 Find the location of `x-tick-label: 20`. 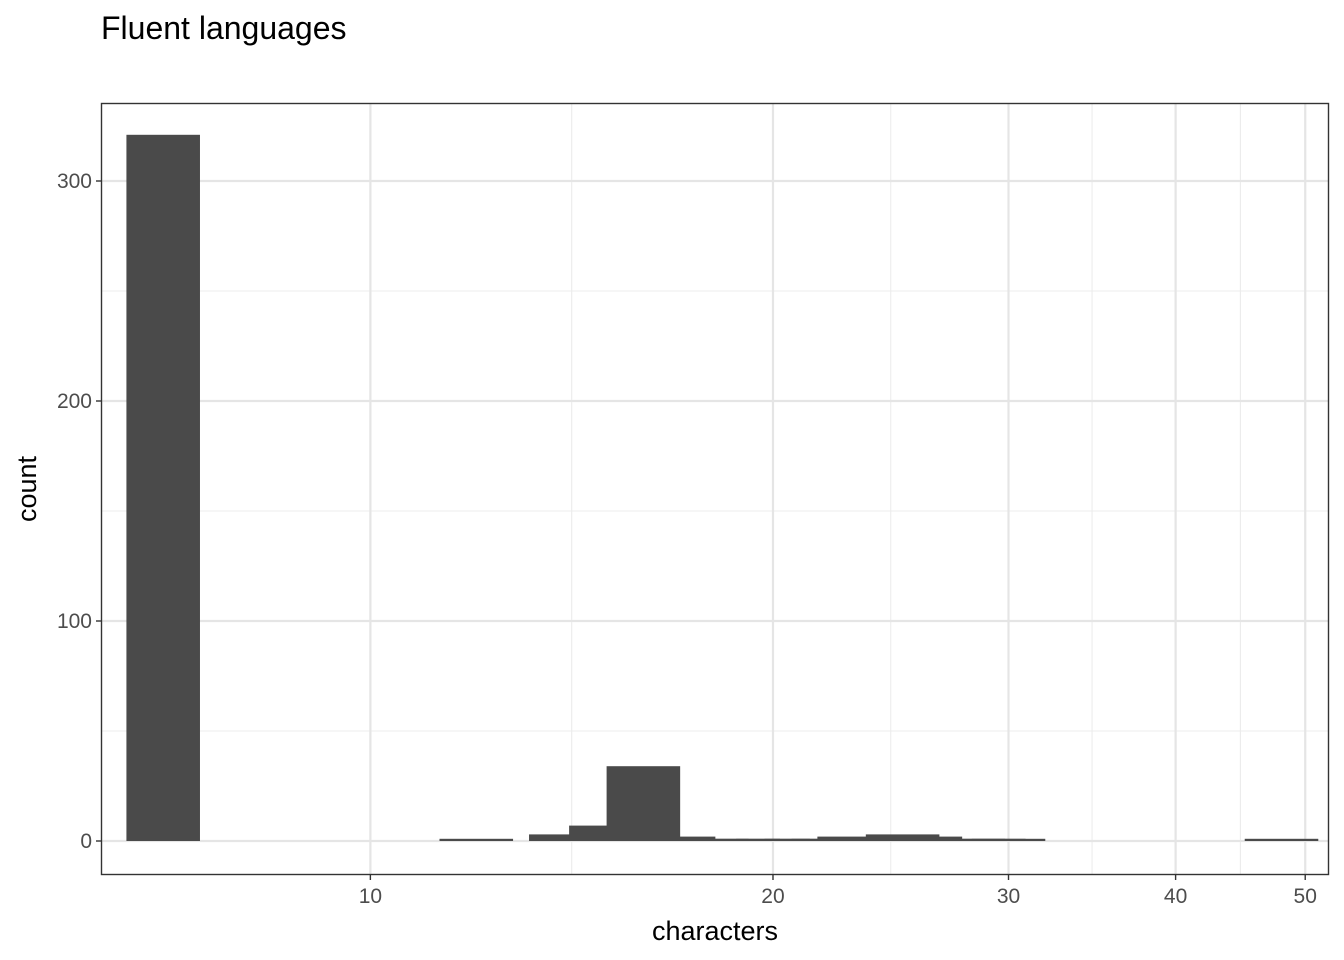

x-tick-label: 20 is located at coordinates (772, 896).